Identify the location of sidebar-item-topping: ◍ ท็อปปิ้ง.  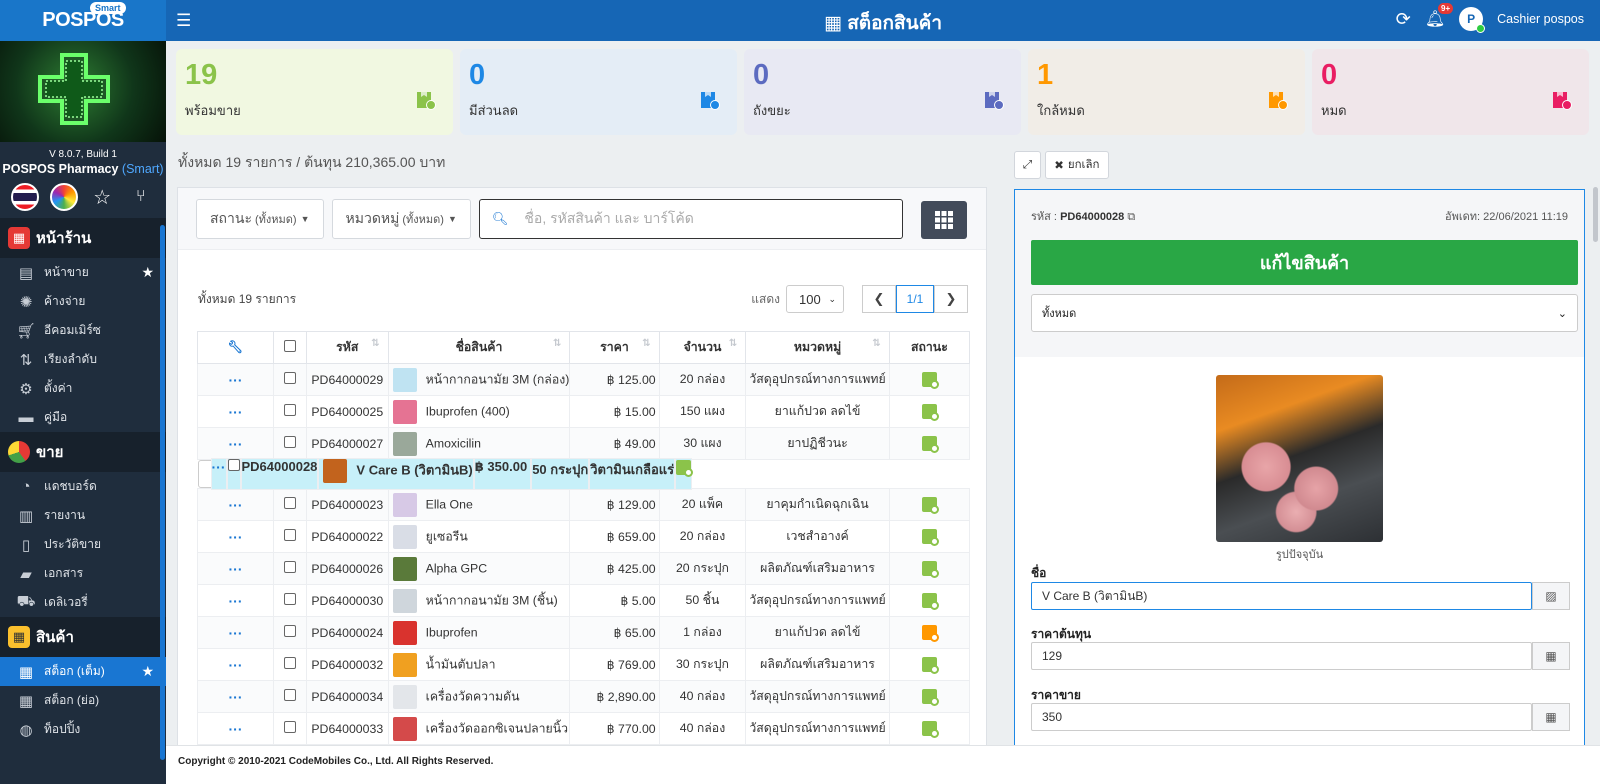
(83, 729).